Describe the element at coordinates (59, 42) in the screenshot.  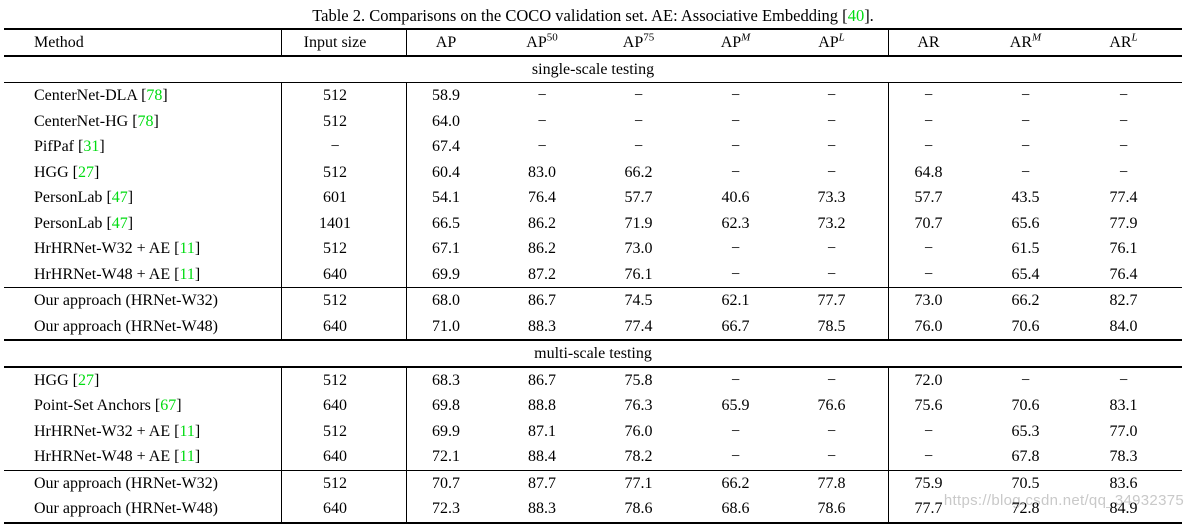
I see `header-label: Method` at that location.